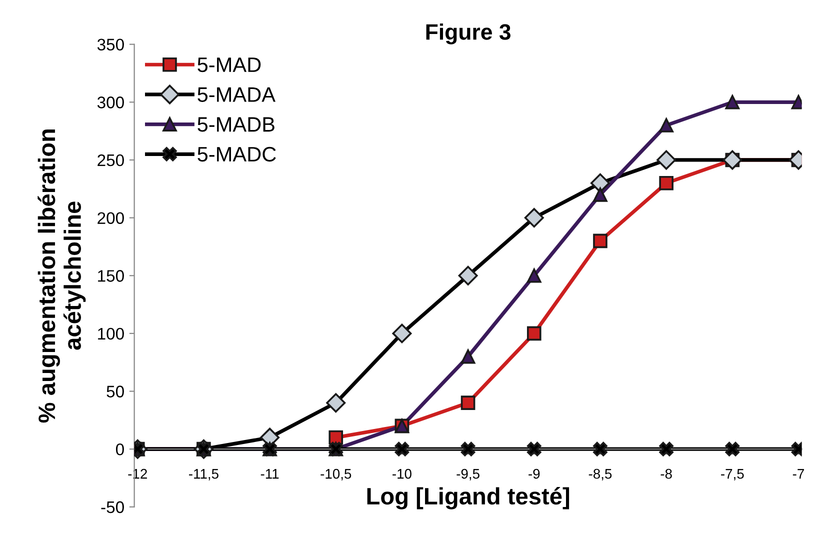 This screenshot has height=554, width=814. I want to click on x-tick-label: -10, so click(402, 473).